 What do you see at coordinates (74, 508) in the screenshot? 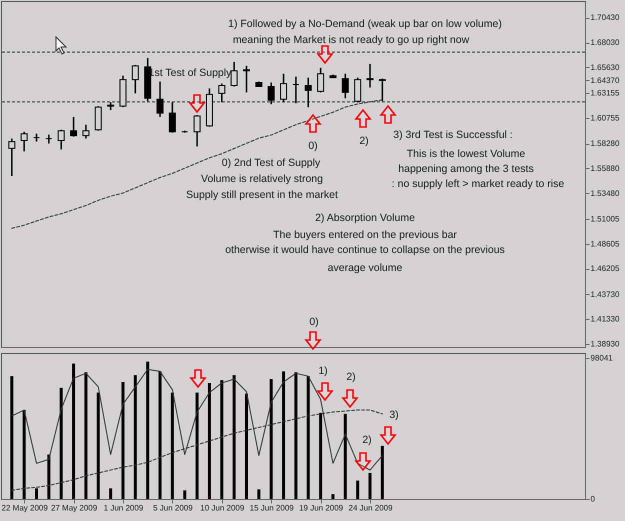
I see `x-tick-label: 27 May 2009` at bounding box center [74, 508].